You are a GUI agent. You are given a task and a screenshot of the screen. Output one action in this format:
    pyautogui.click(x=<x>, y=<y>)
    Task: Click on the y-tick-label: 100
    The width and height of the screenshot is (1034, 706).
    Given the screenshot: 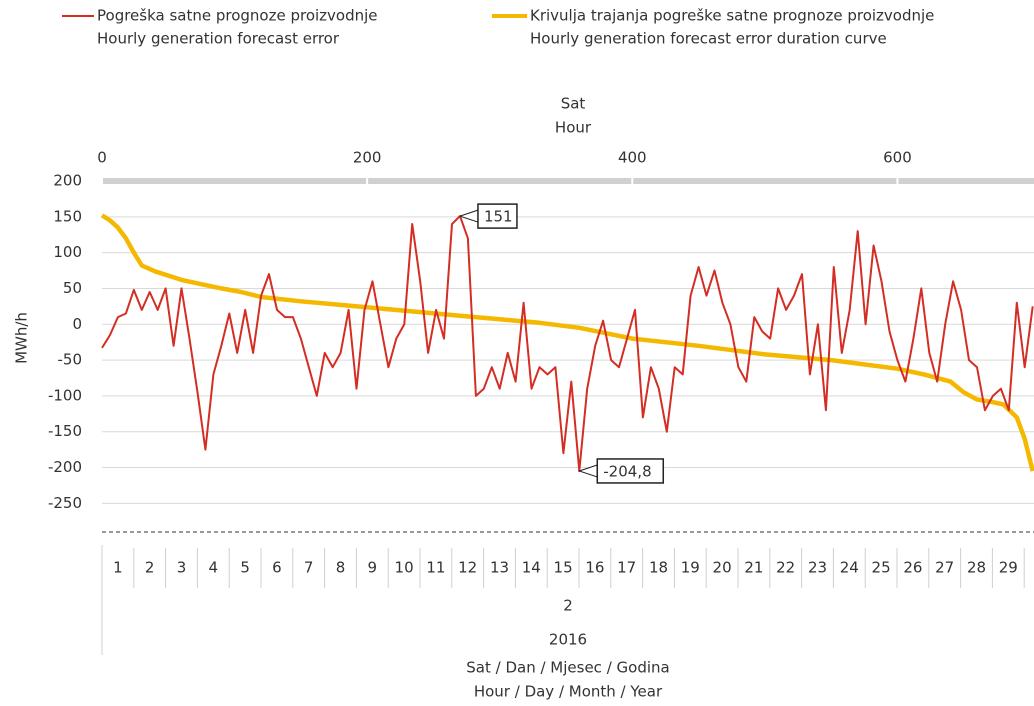 What is the action you would take?
    pyautogui.click(x=67, y=252)
    